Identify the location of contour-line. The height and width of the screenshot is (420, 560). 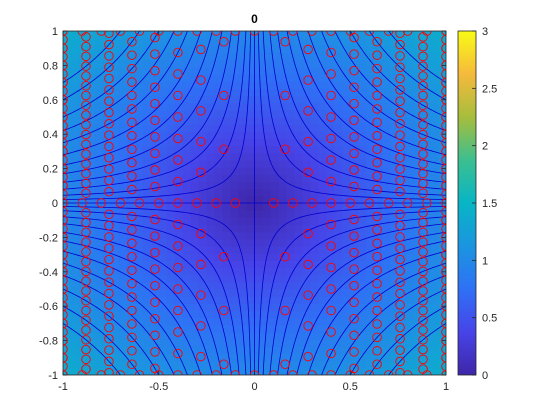
(383, 318).